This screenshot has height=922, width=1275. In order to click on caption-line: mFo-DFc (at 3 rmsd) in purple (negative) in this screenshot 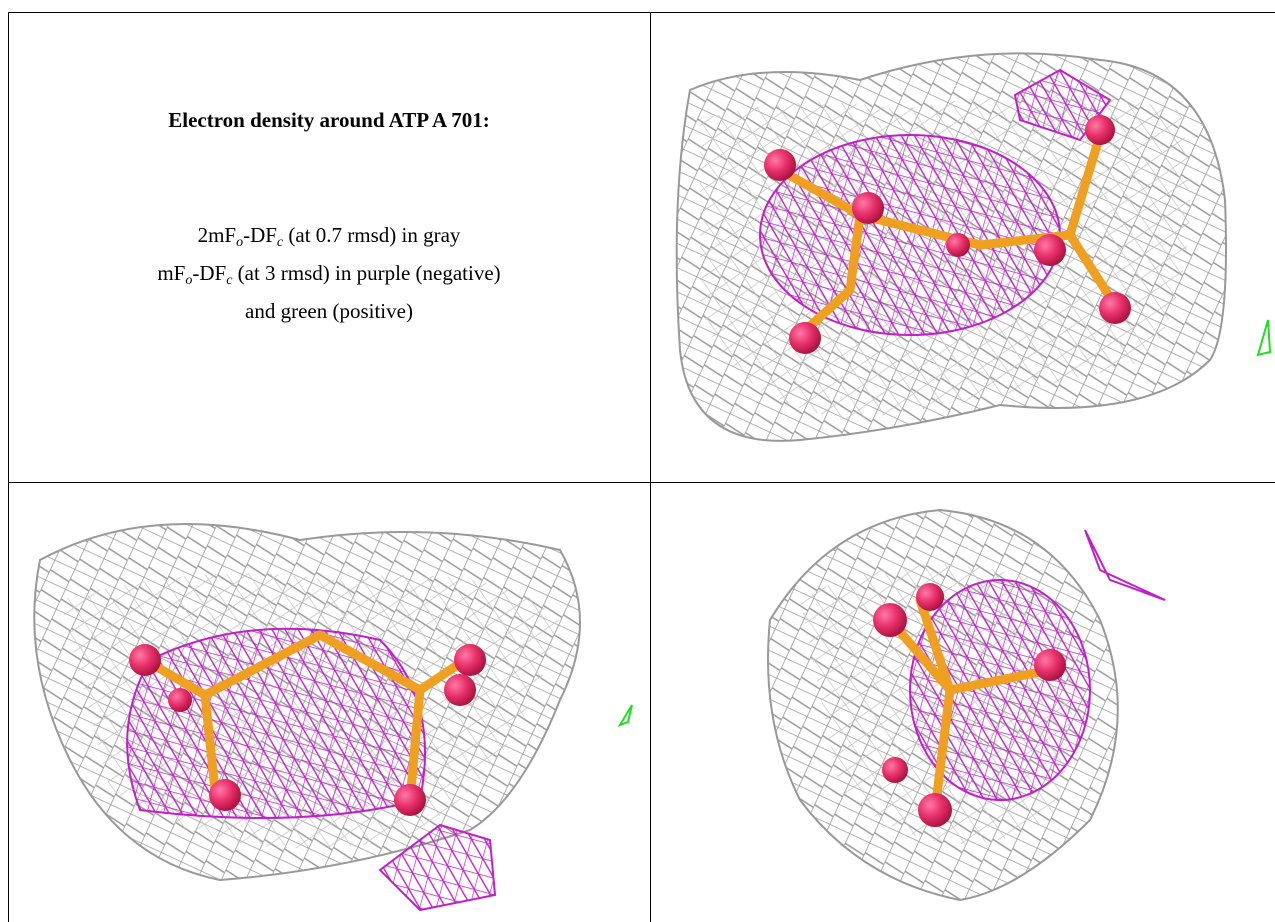, I will do `click(329, 277)`.